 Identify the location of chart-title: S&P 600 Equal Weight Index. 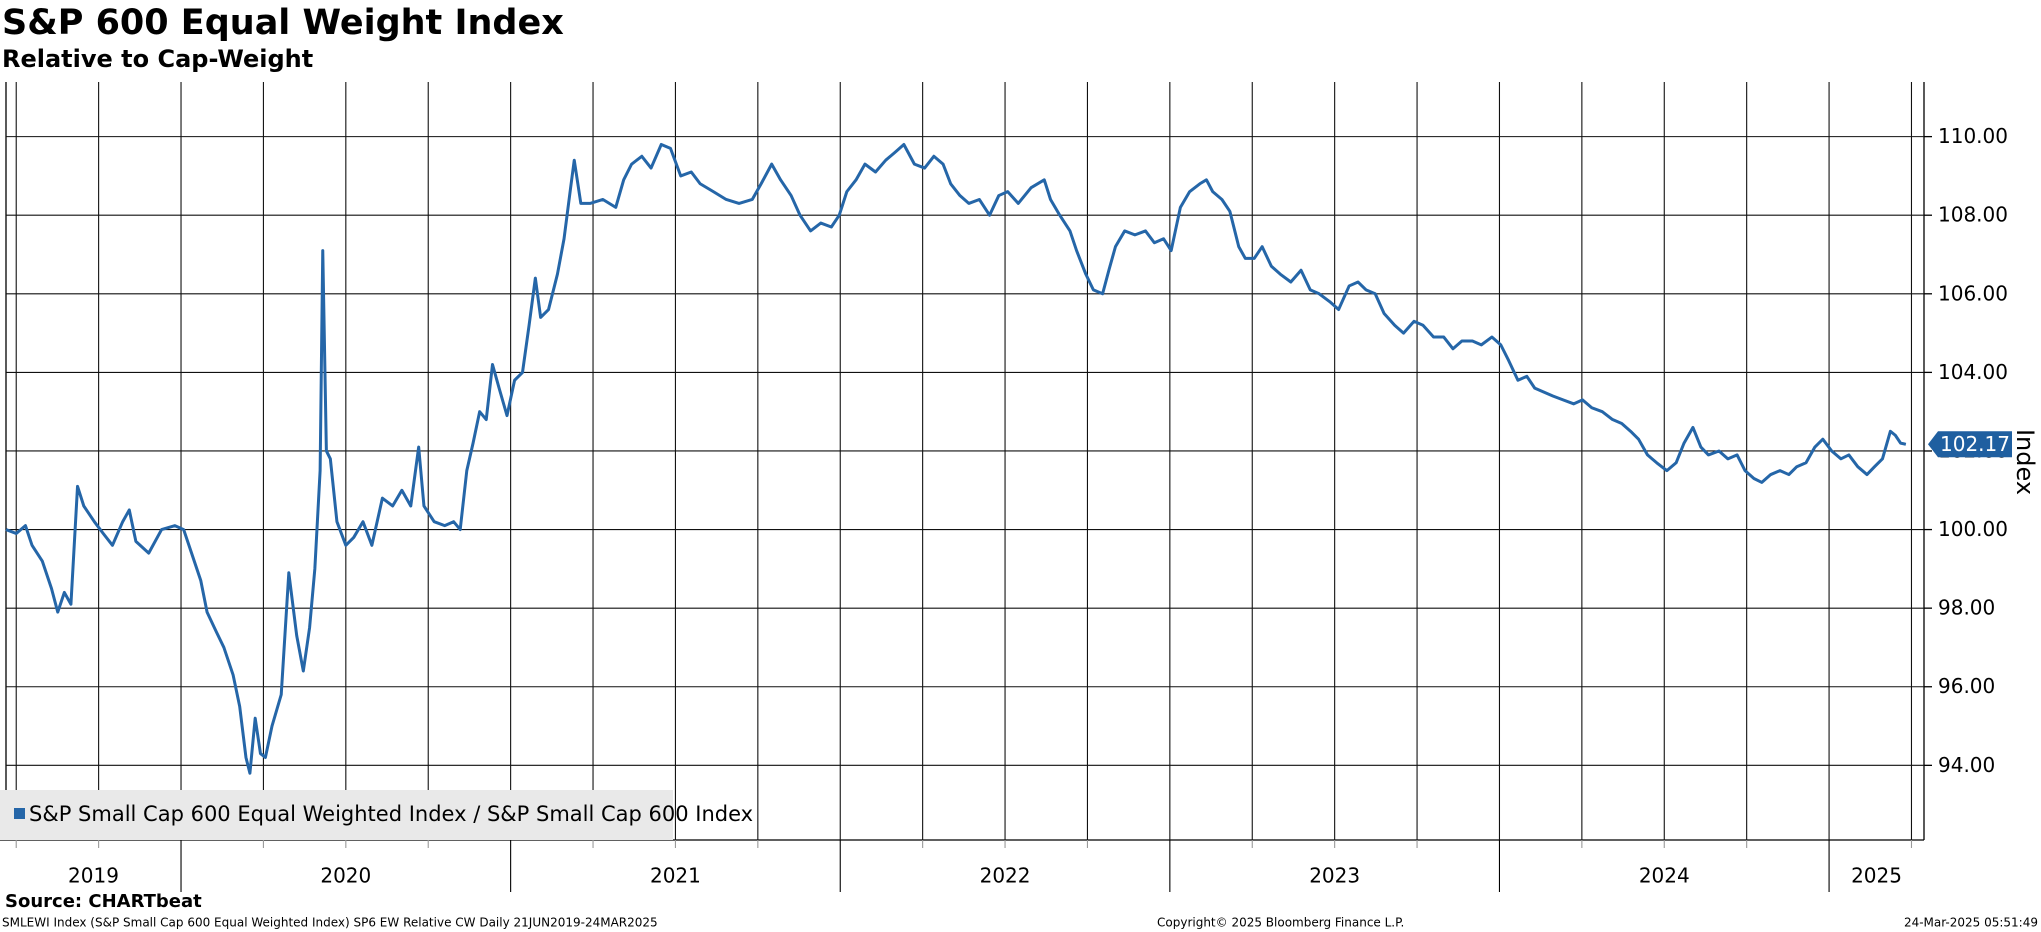
(283, 23).